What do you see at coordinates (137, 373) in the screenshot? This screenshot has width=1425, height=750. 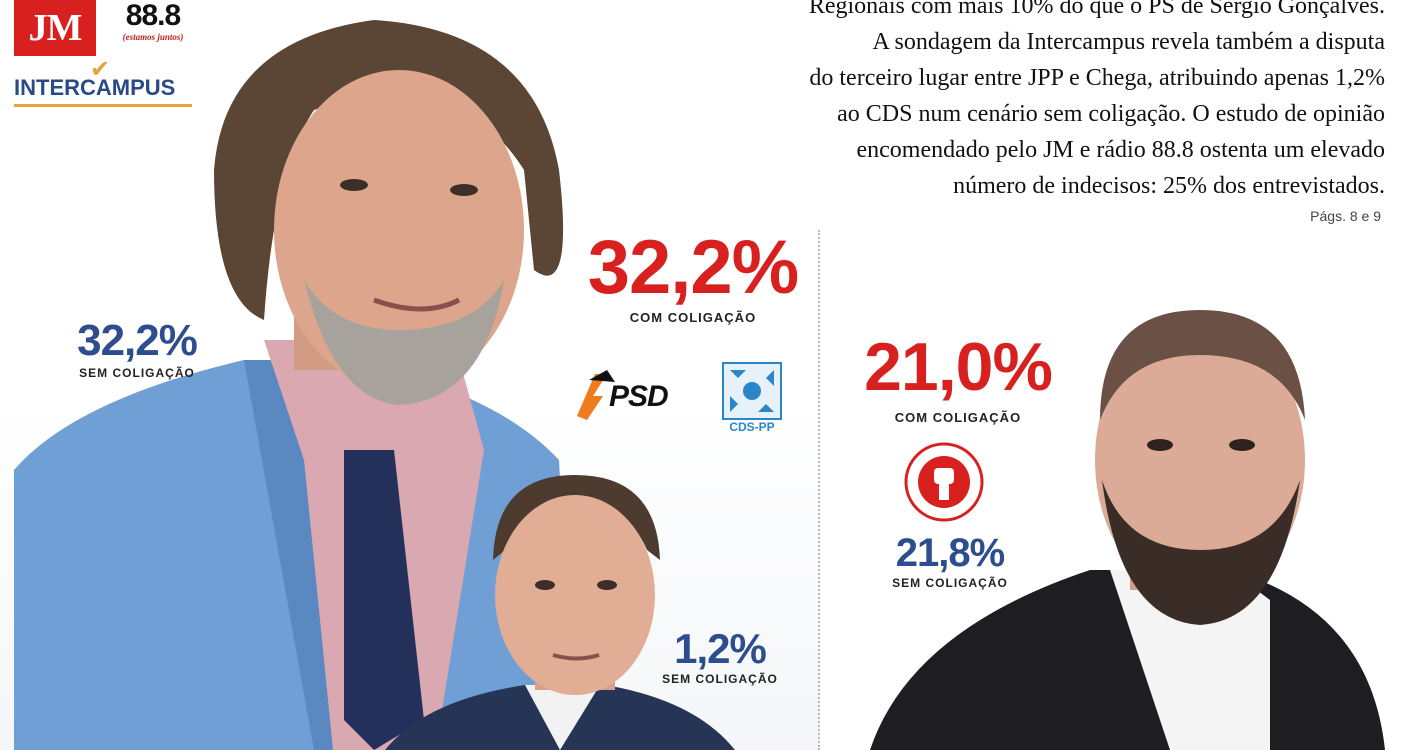 I see `psd-sem-label: SEM COLIGAÇÃO` at bounding box center [137, 373].